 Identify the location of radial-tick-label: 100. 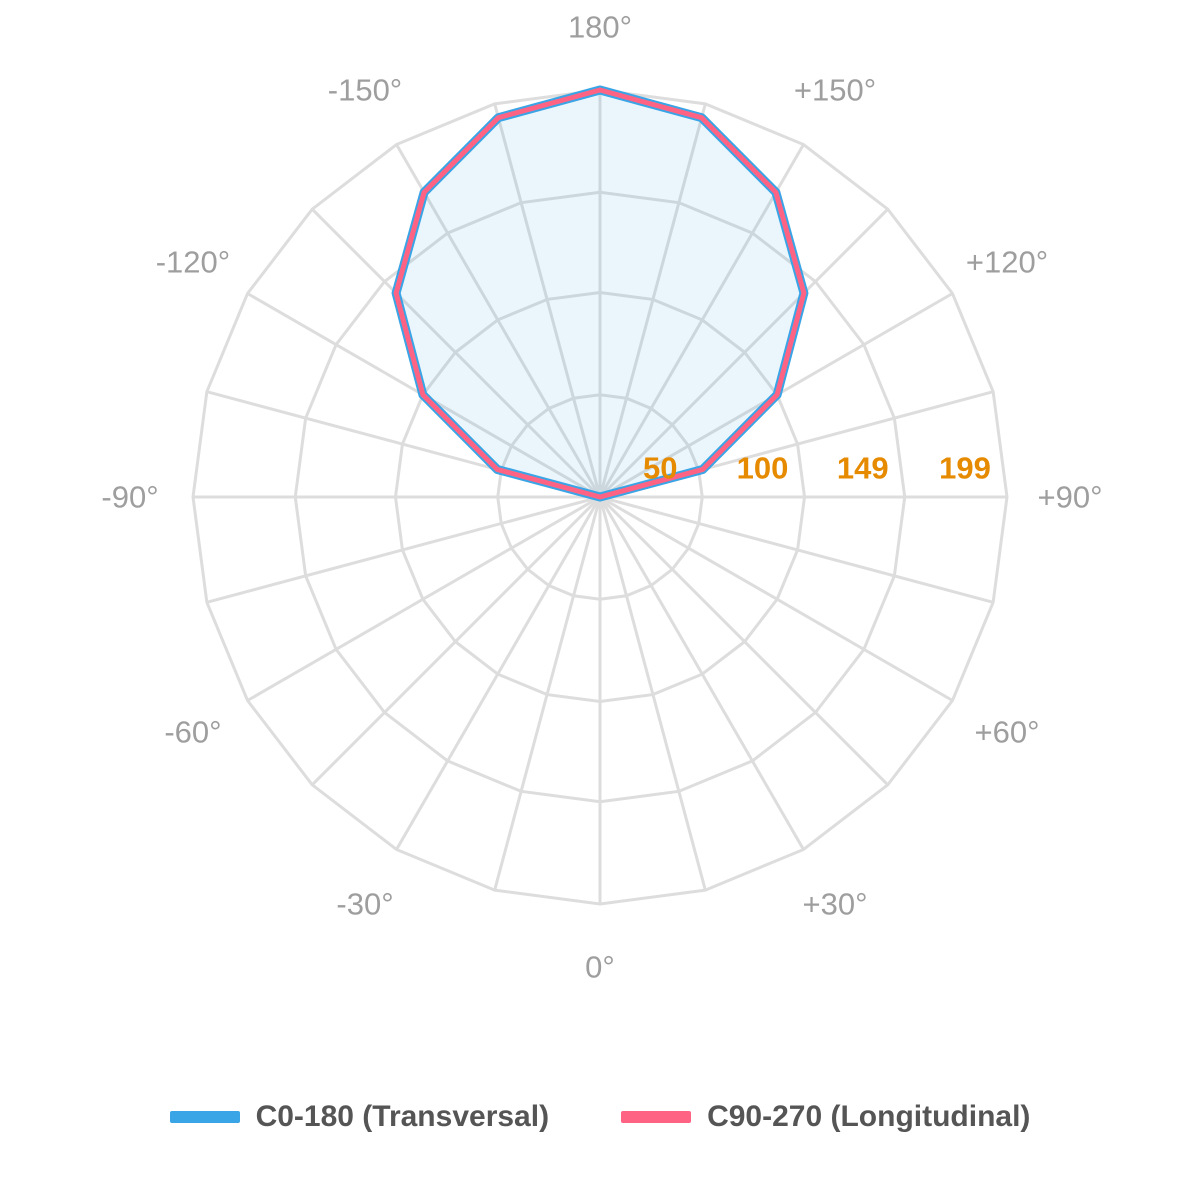
(763, 468).